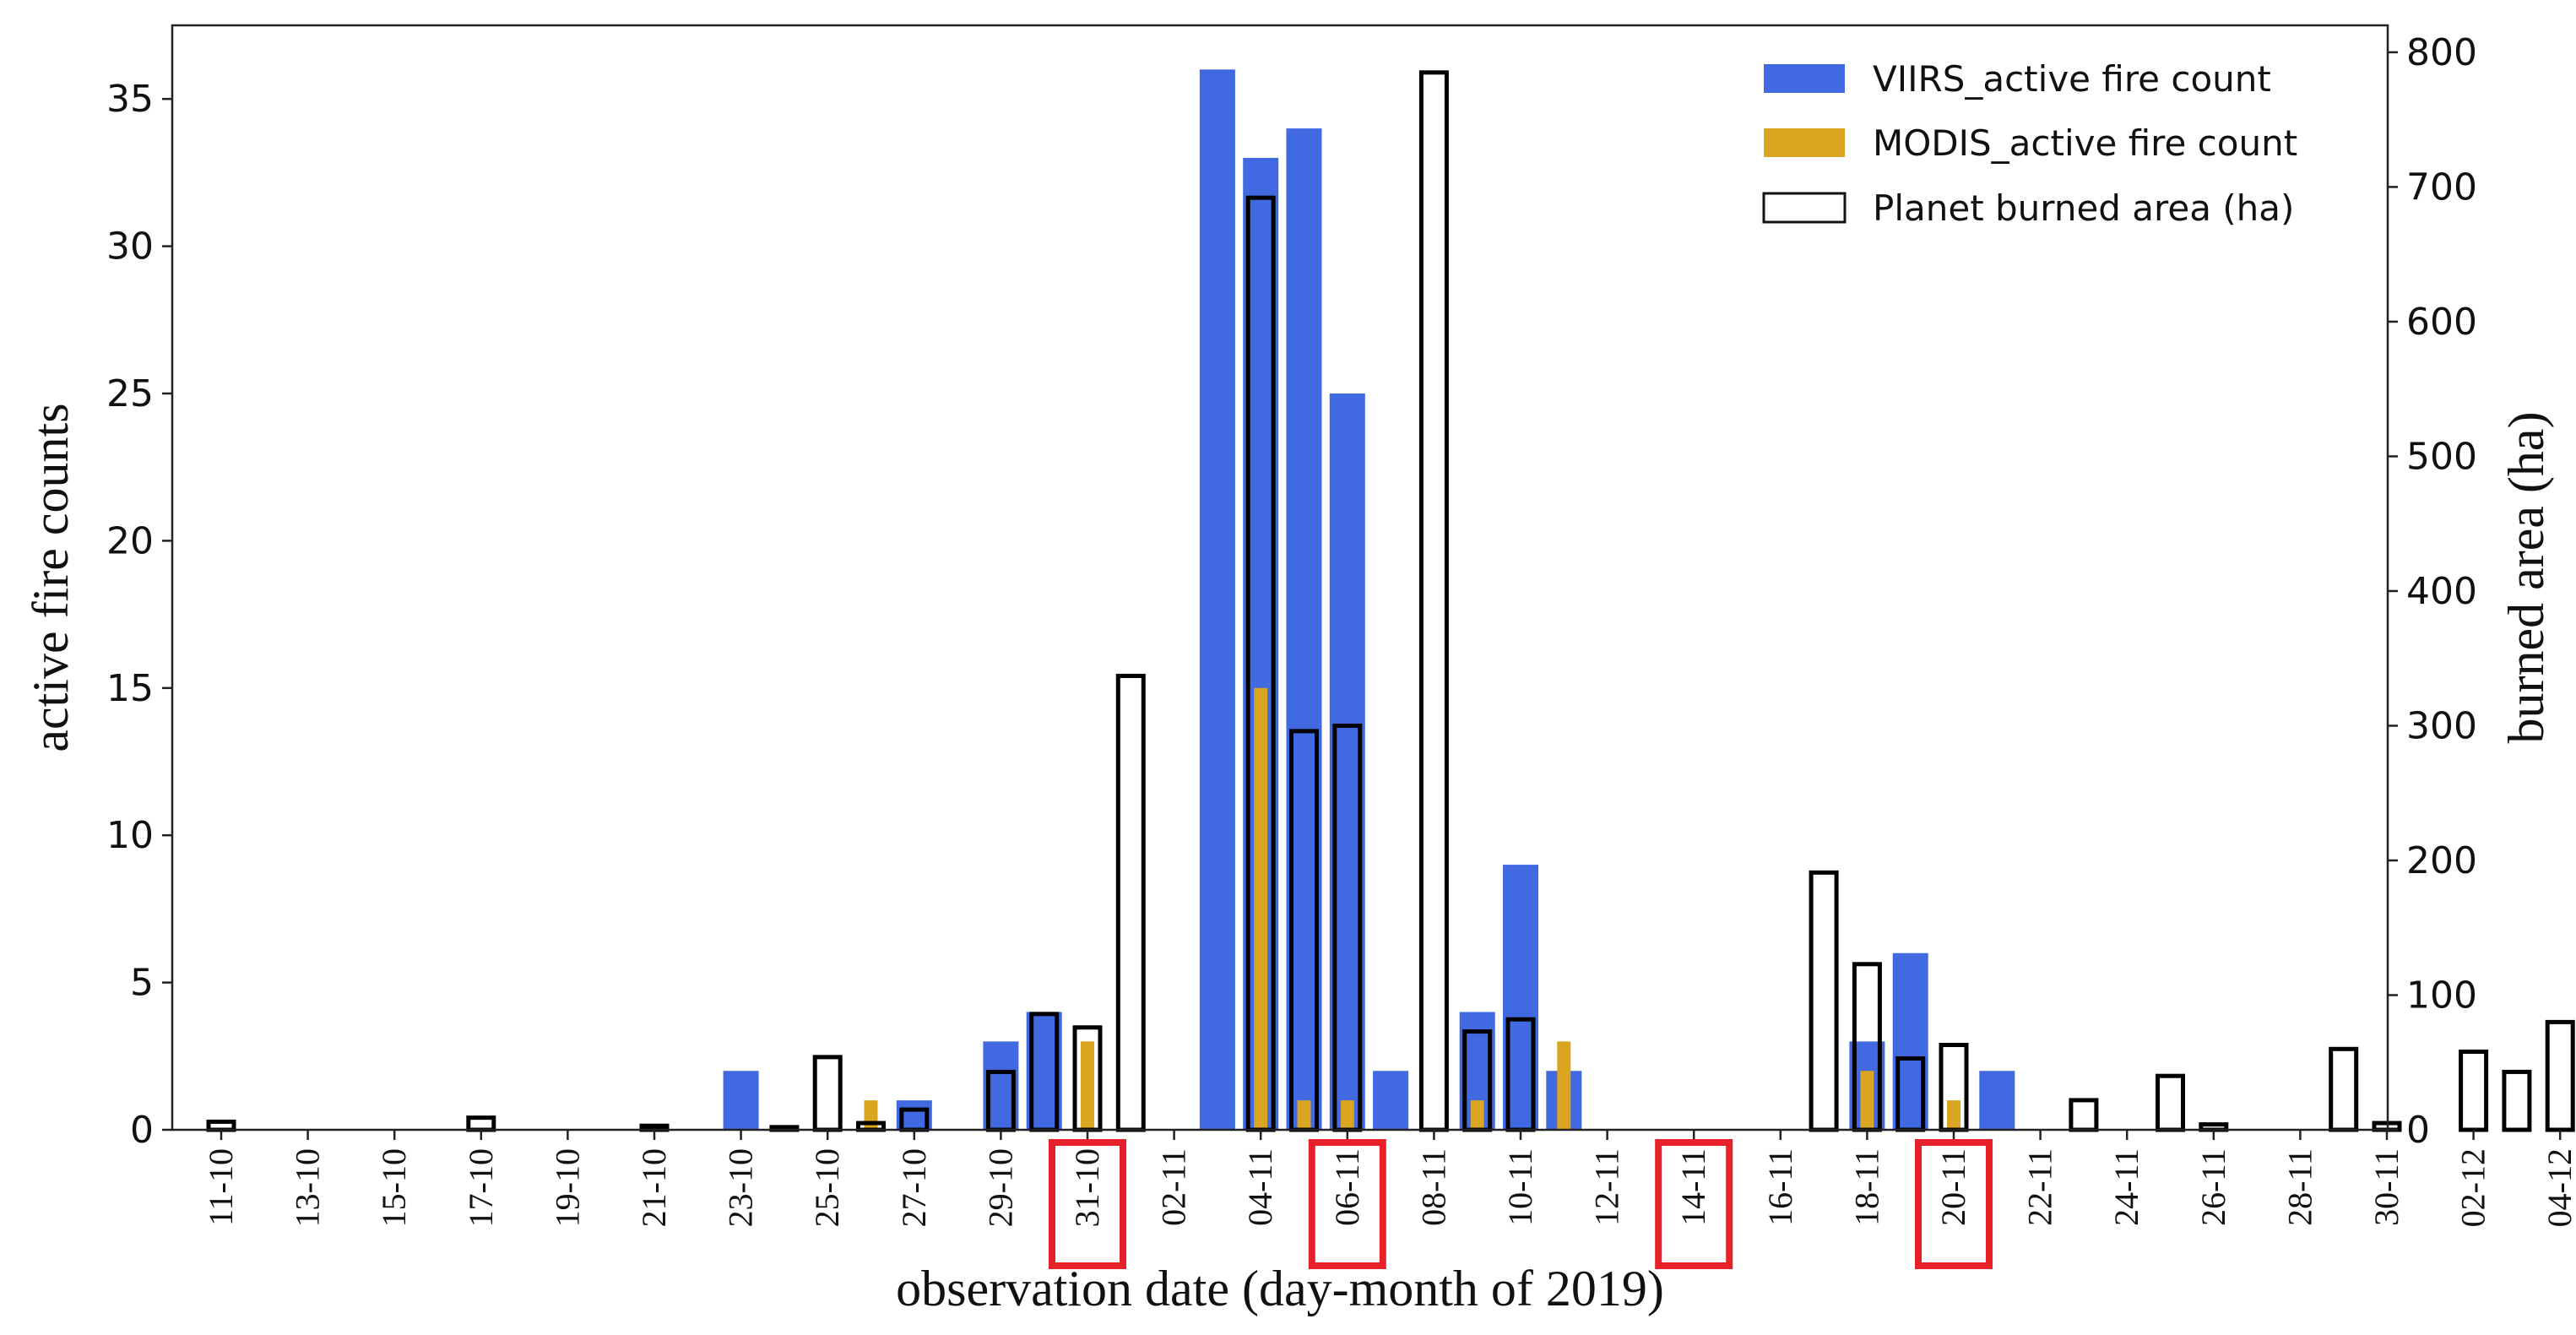 The height and width of the screenshot is (1335, 2576). I want to click on y-right-tick-label: 100, so click(2441, 995).